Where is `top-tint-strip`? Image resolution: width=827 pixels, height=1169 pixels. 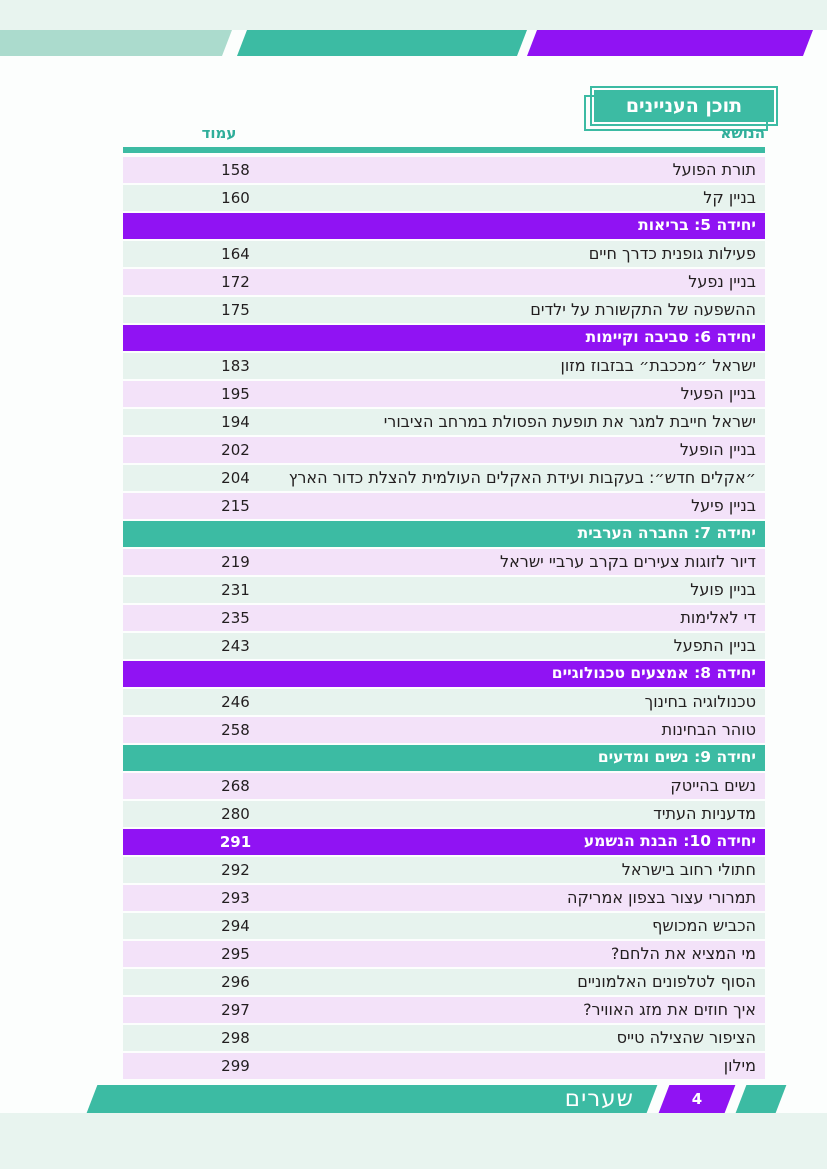 top-tint-strip is located at coordinates (413, 15).